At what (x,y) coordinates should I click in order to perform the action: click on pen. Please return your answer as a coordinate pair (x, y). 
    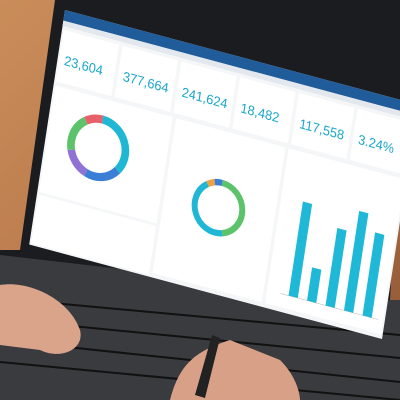
    Looking at the image, I should click on (207, 366).